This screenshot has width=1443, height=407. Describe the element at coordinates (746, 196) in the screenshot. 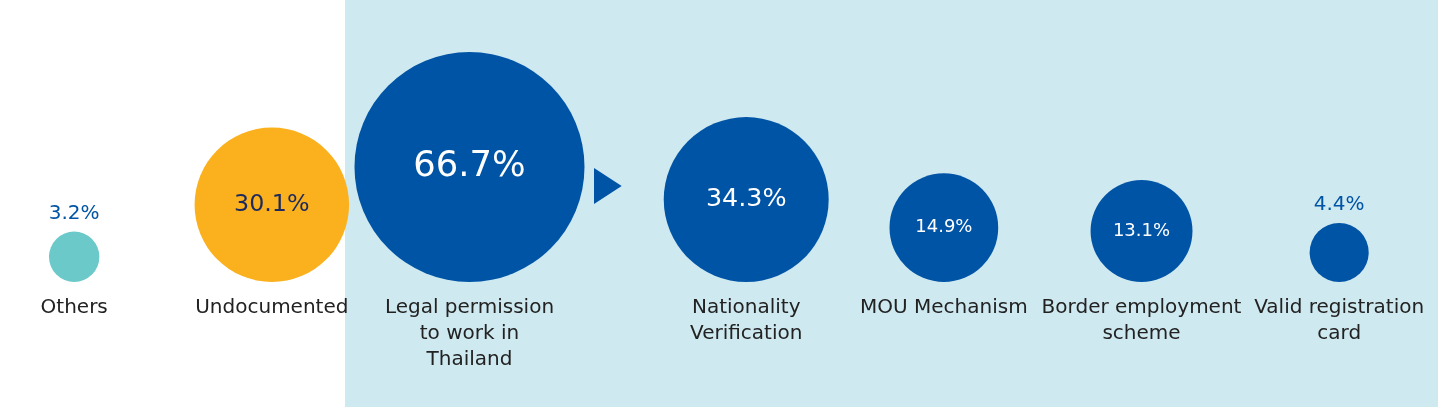

I see `data-label: 34.3%` at that location.